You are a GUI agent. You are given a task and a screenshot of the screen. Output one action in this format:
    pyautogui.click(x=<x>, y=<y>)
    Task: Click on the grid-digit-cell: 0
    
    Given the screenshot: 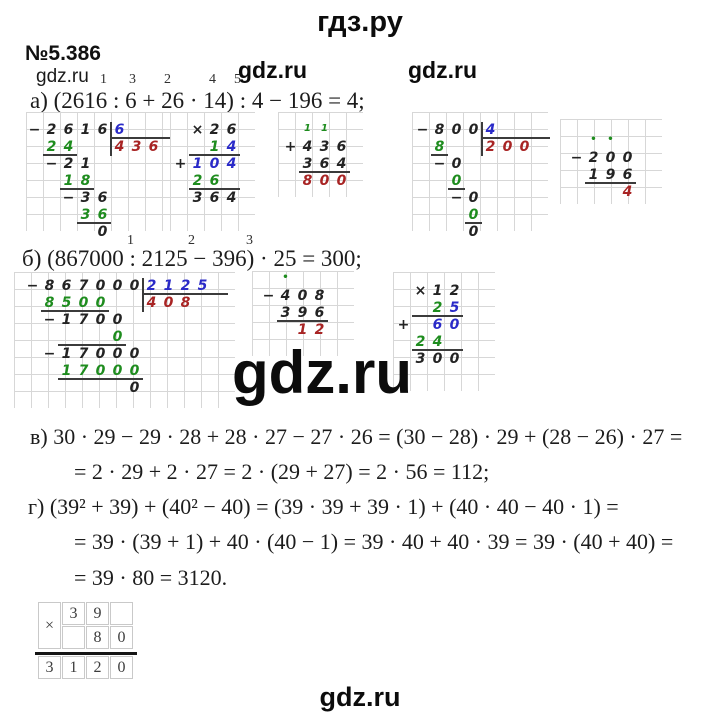 What is the action you would take?
    pyautogui.click(x=121, y=667)
    